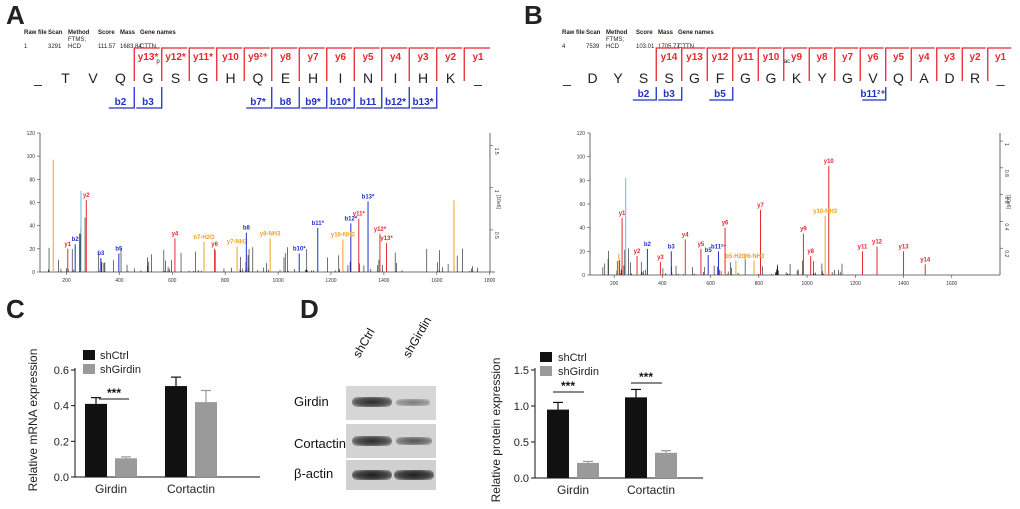  Describe the element at coordinates (564, 47) in the screenshot. I see `b-meta-v0: 4` at that location.